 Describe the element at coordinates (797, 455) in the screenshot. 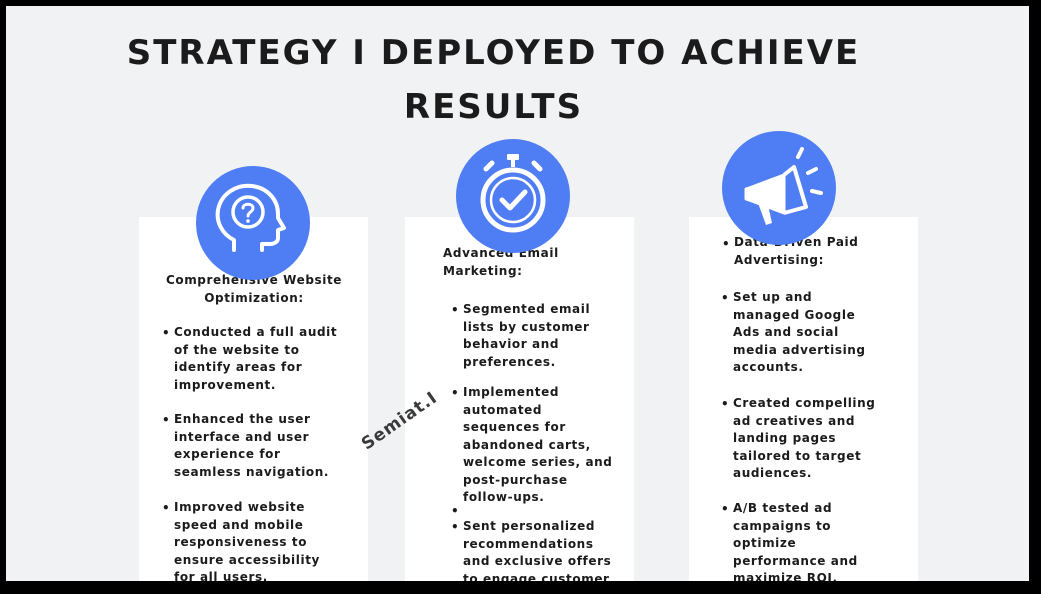

I see `list-item-line: tailored to target` at that location.